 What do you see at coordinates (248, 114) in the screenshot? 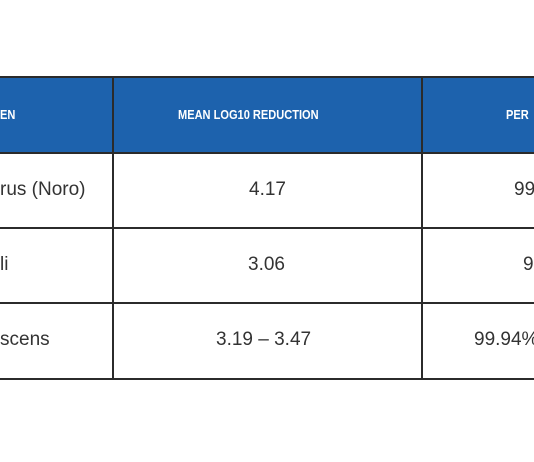
I see `header-cell: MEAN LOG10 REDUCTION` at bounding box center [248, 114].